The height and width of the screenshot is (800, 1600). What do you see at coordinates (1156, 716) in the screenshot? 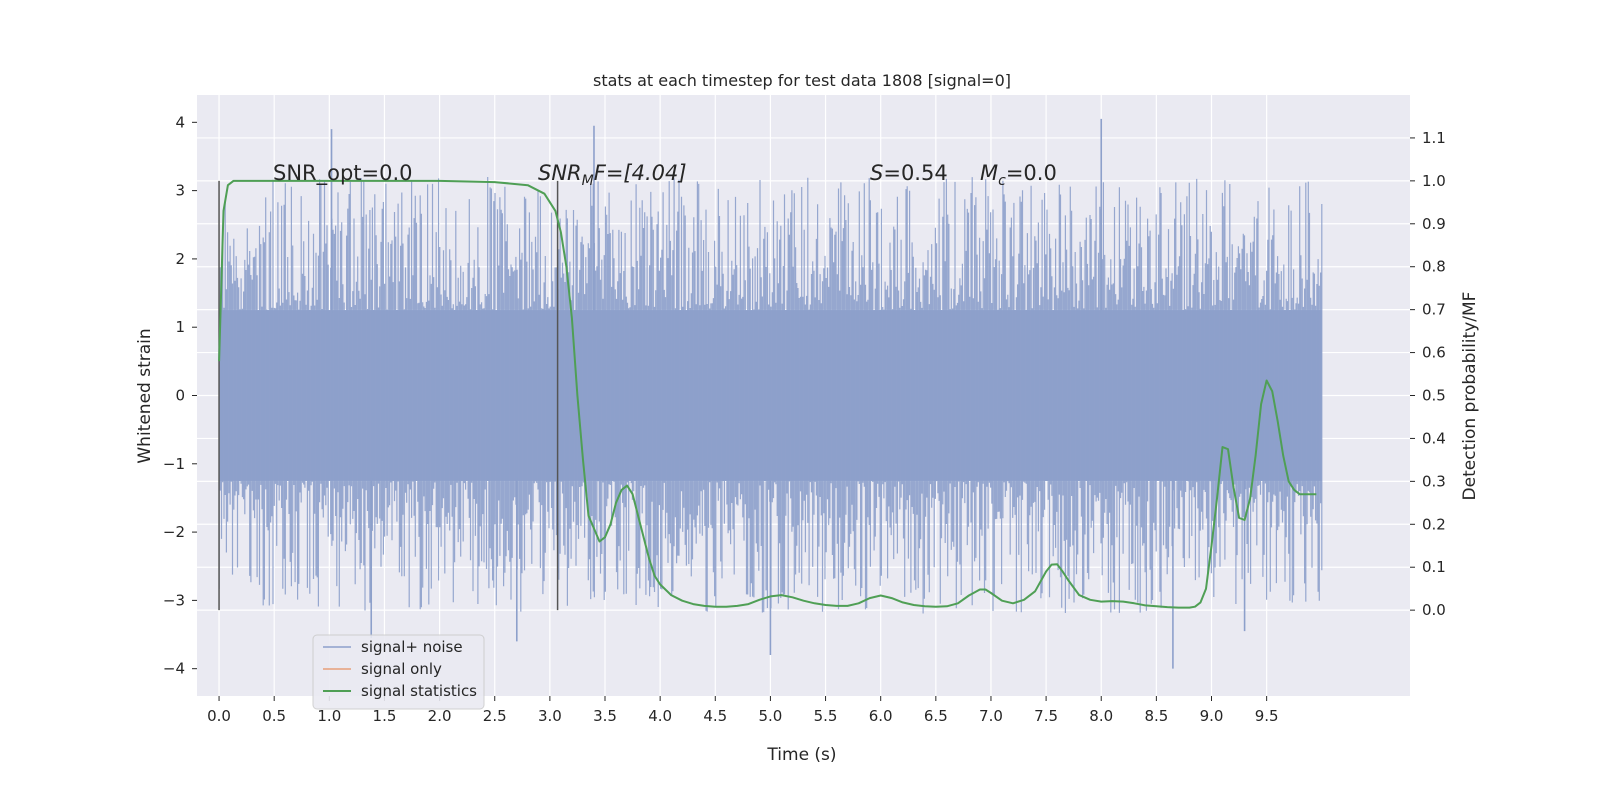
I see `x-tick-label: 8.5` at bounding box center [1156, 716].